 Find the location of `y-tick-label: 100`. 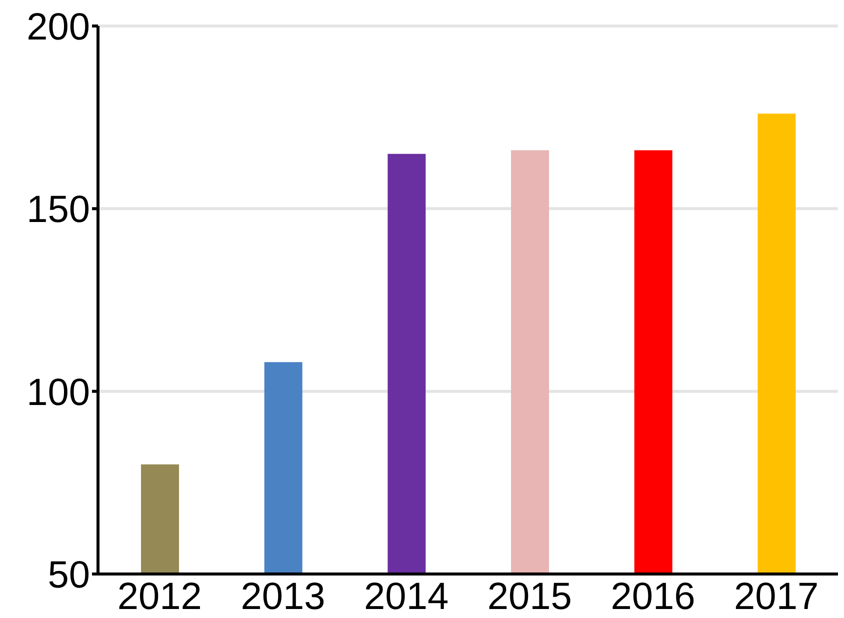

y-tick-label: 100 is located at coordinates (58, 393).